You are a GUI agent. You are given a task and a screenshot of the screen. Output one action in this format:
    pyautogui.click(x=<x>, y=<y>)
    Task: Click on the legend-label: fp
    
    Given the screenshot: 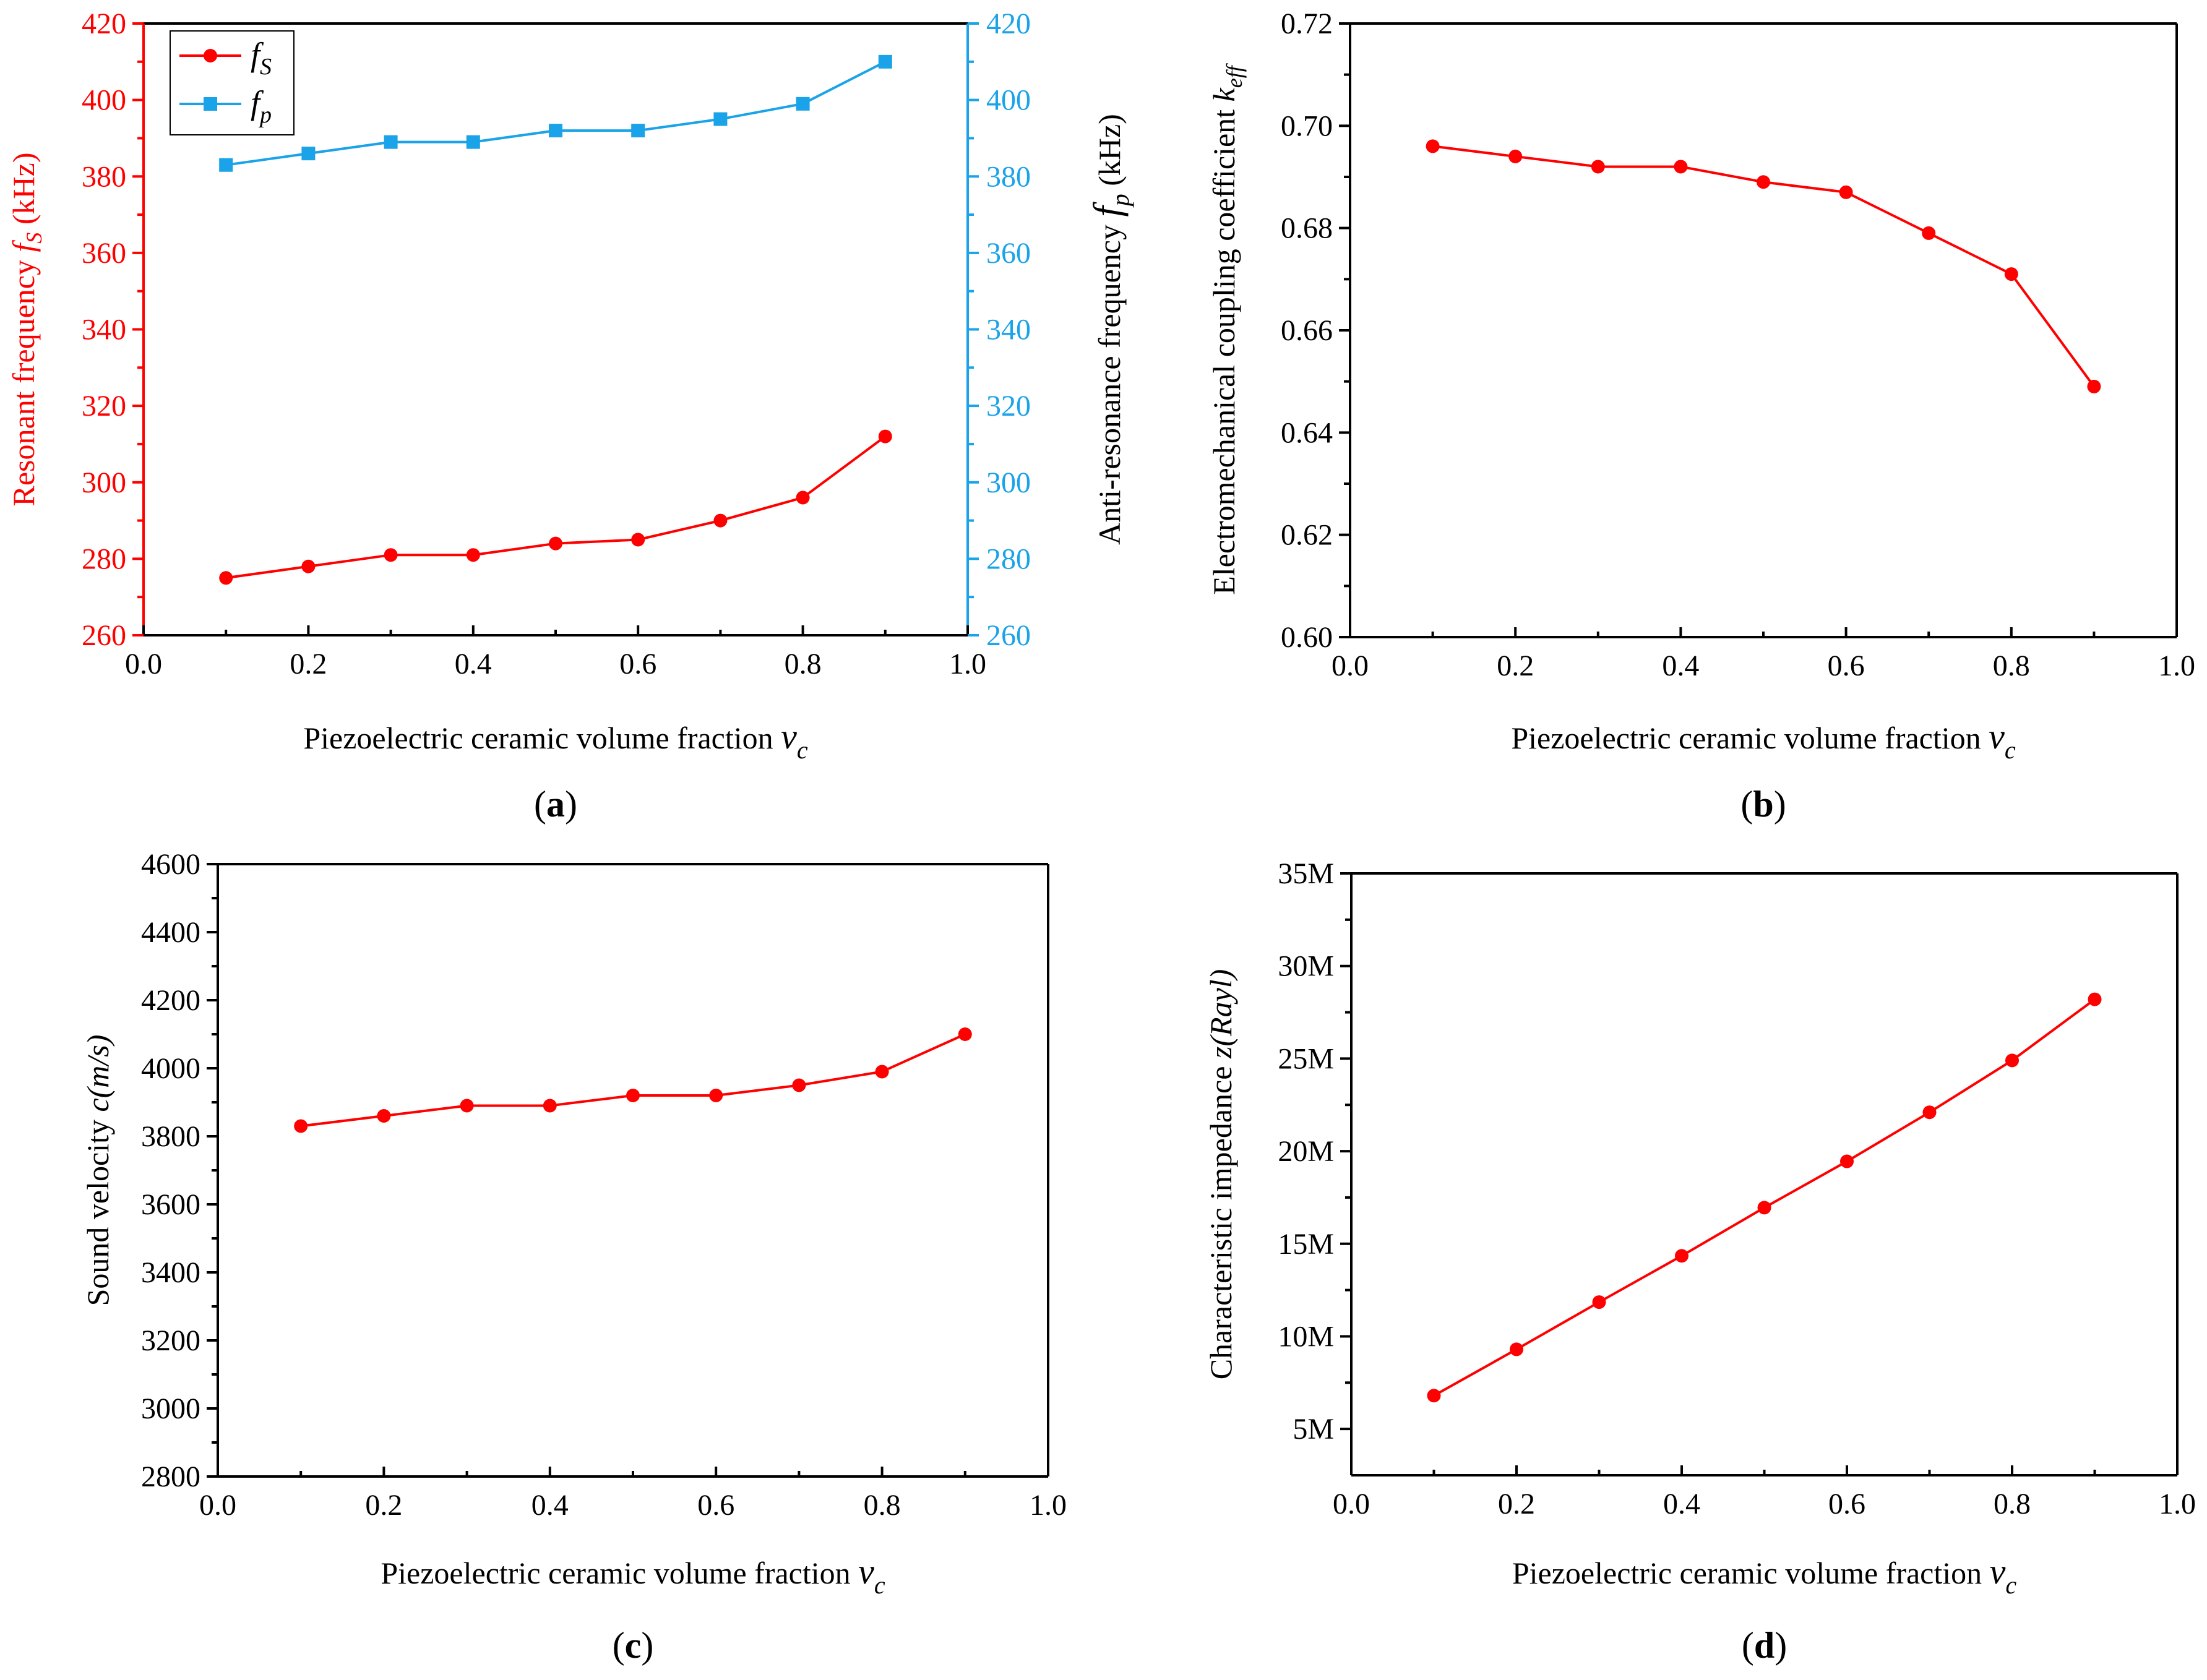 What is the action you would take?
    pyautogui.click(x=261, y=106)
    